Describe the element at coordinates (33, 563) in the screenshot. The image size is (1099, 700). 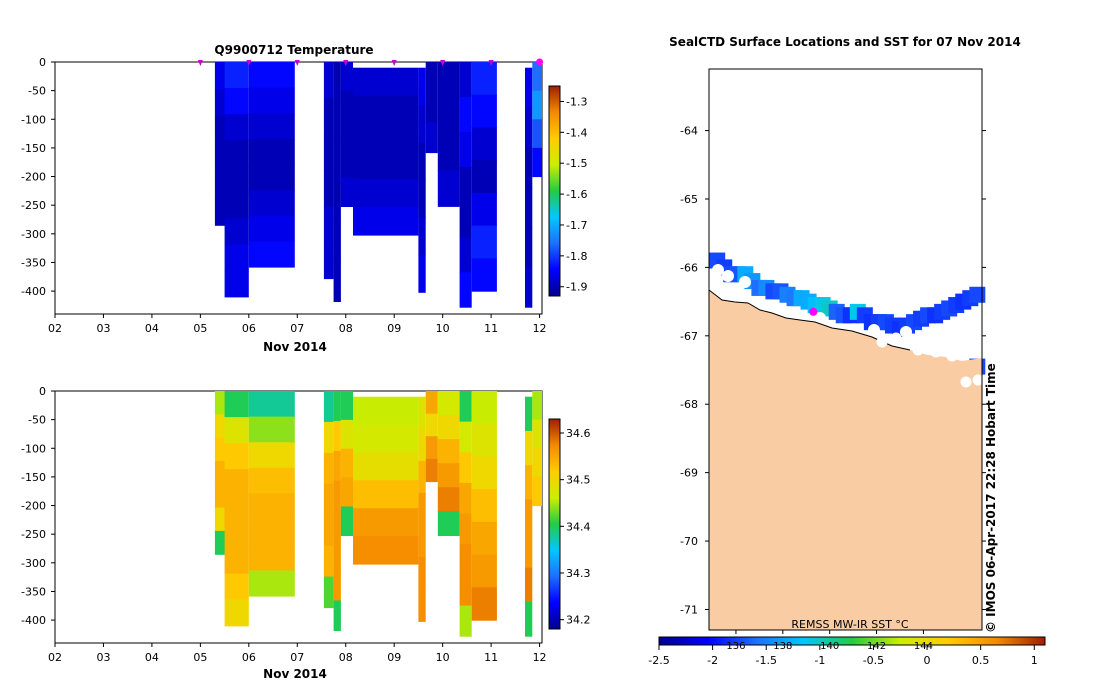
I see `y-tick-label: -300` at that location.